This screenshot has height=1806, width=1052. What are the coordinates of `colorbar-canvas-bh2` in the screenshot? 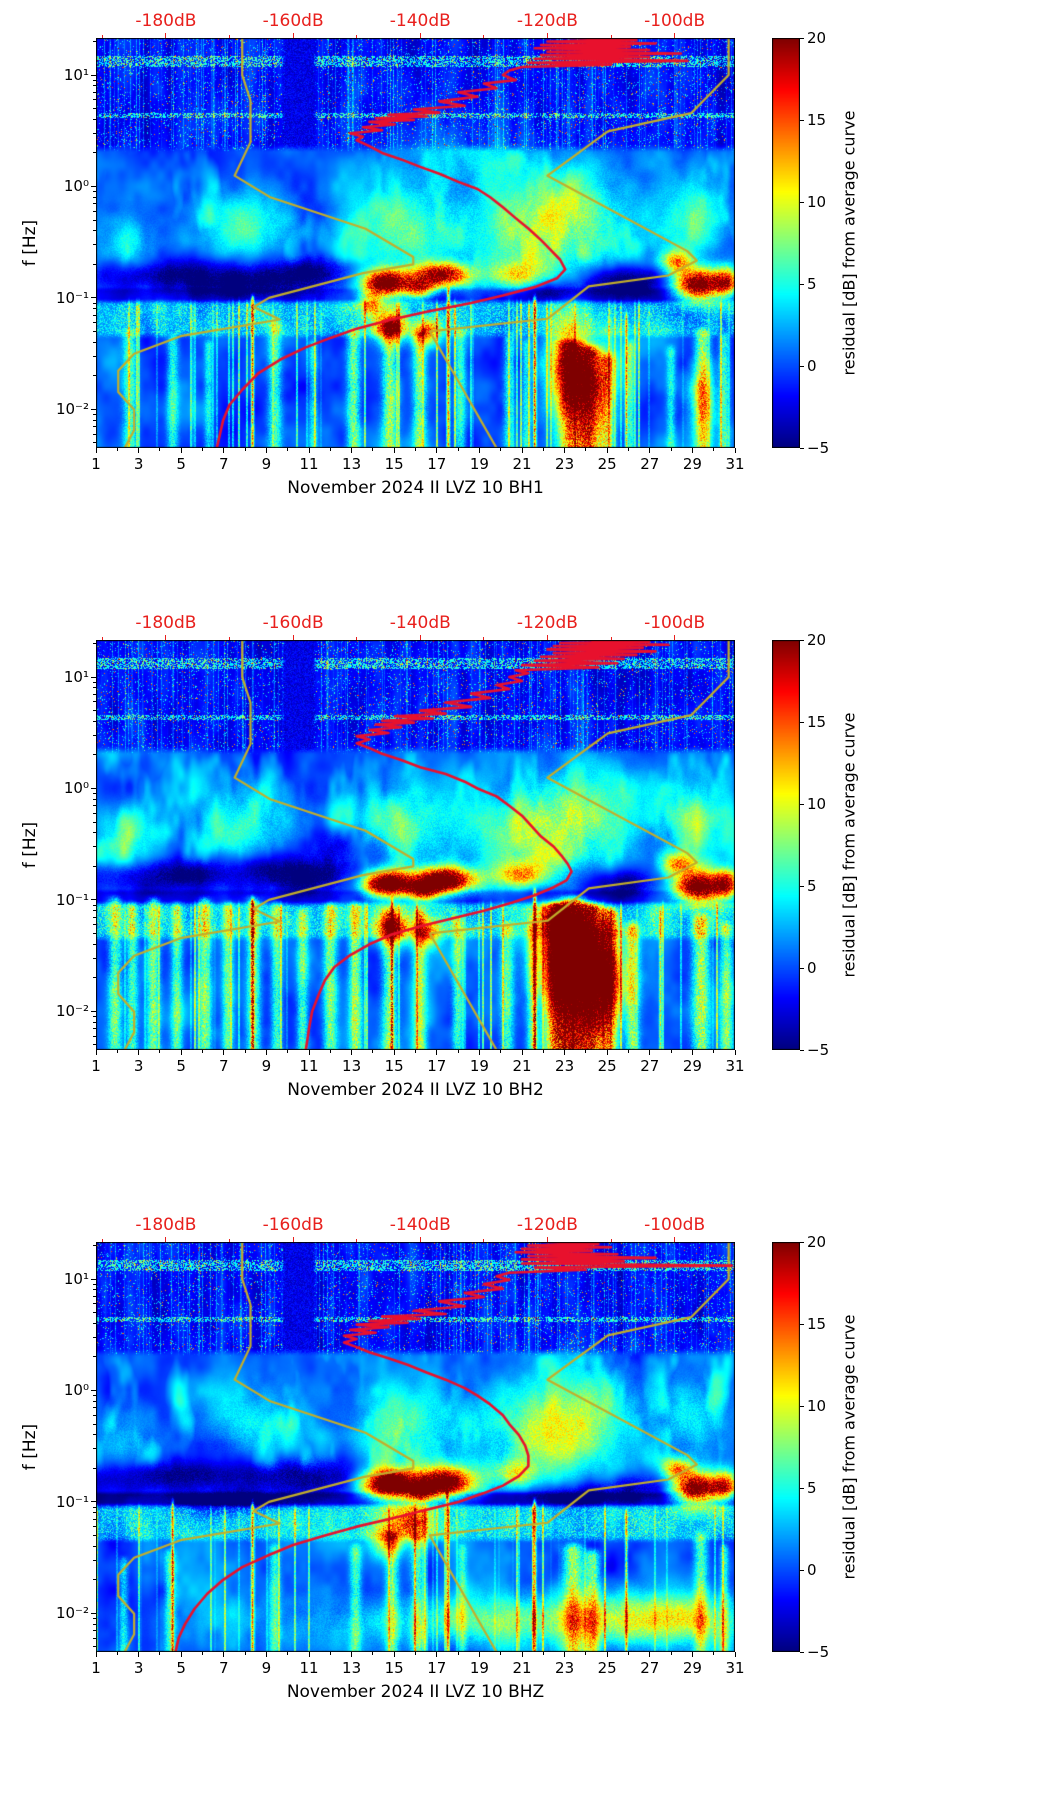 It's located at (786, 845).